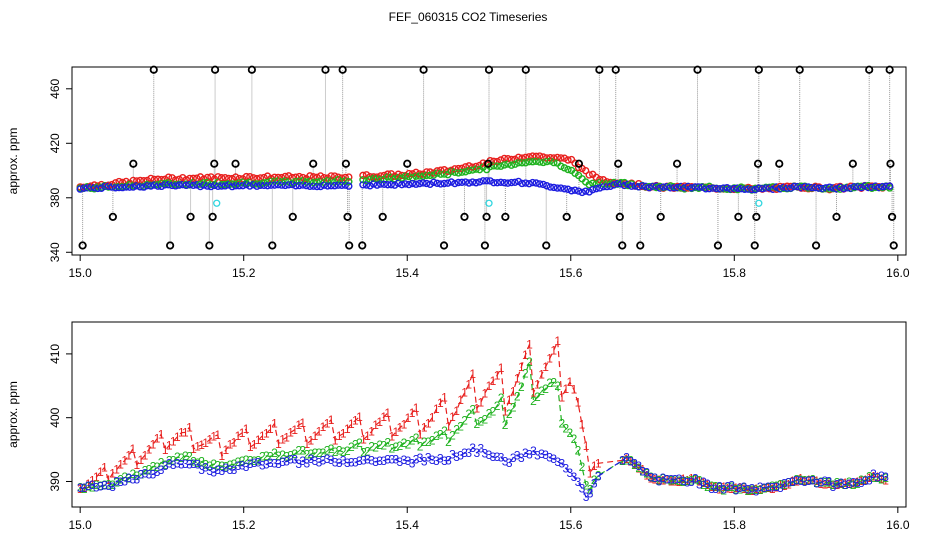 This screenshot has height=540, width=936. What do you see at coordinates (571, 273) in the screenshot?
I see `x-tick-label: 15.6` at bounding box center [571, 273].